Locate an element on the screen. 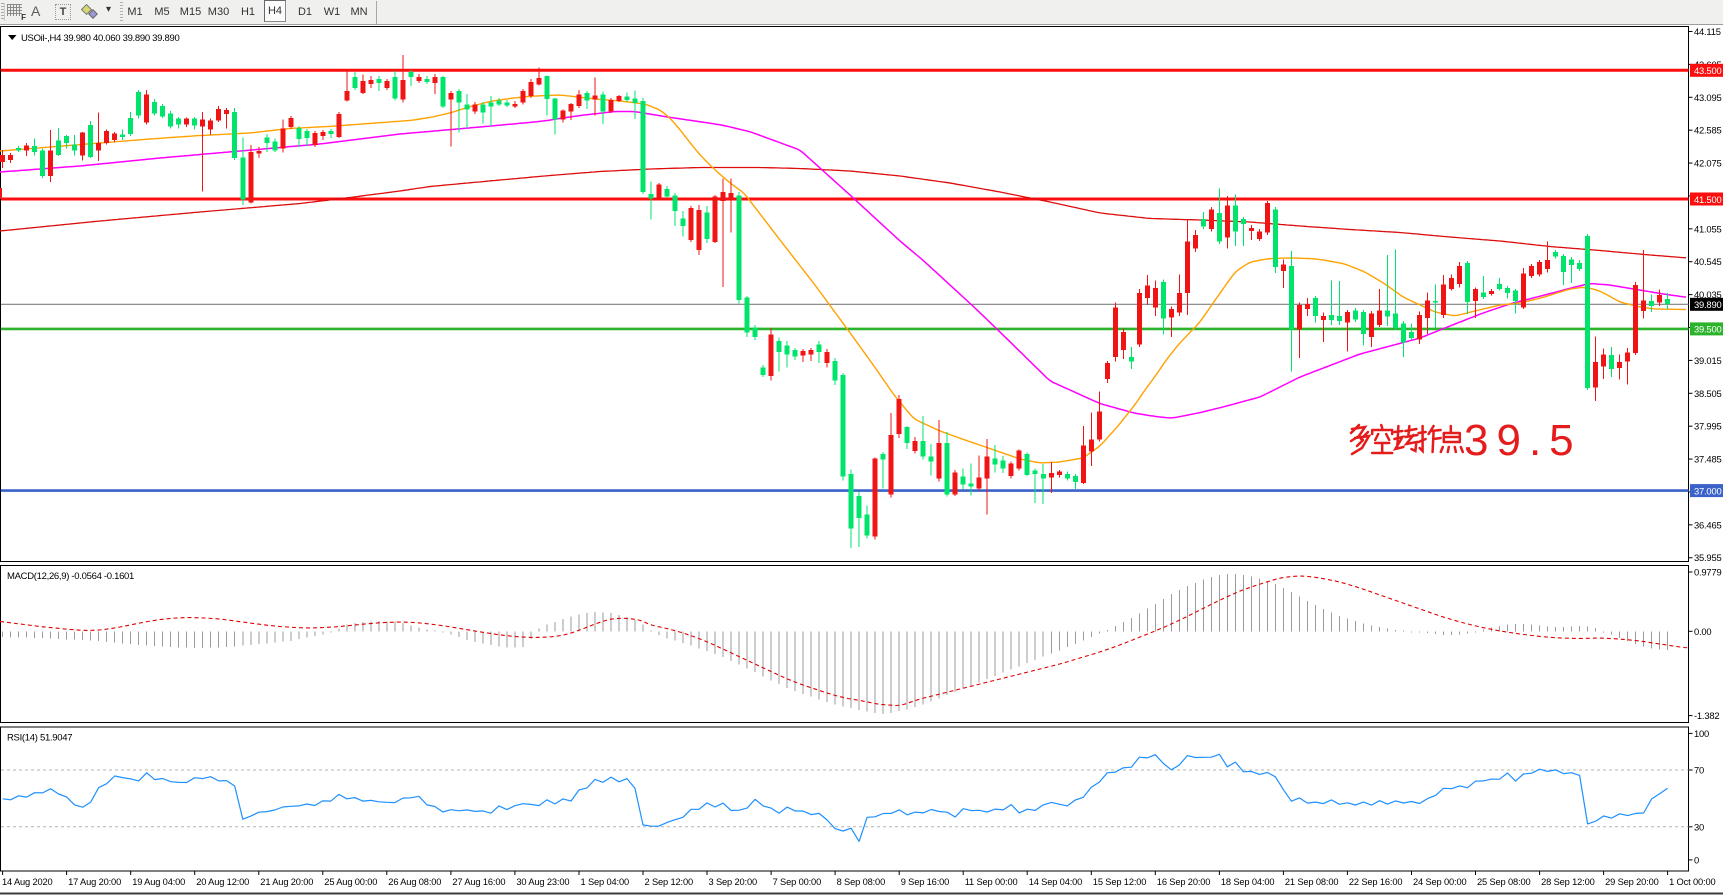  svg-text: 41.500 is located at coordinates (1707, 199).